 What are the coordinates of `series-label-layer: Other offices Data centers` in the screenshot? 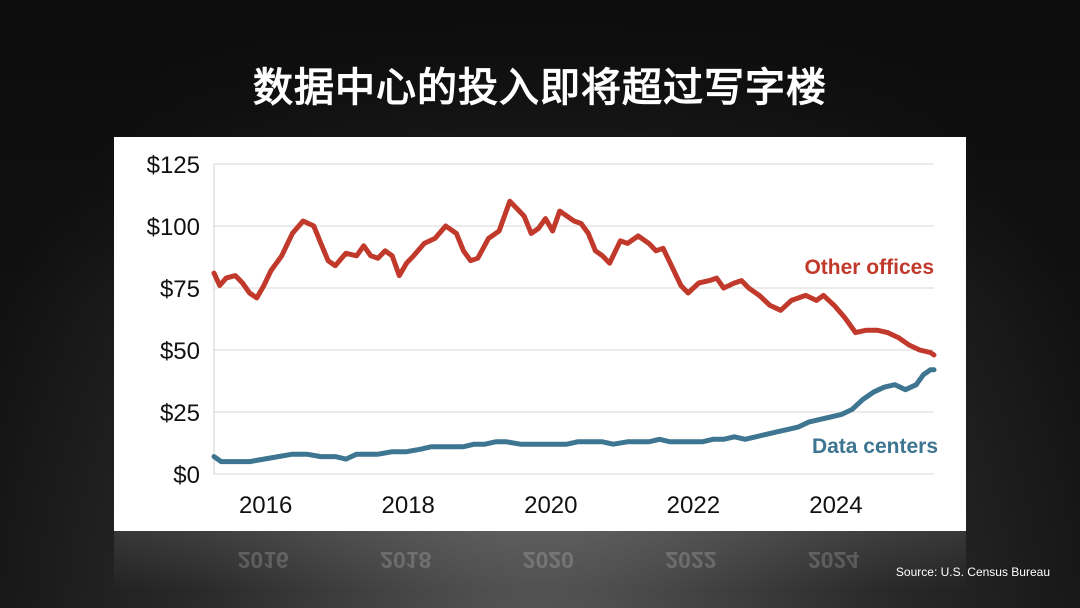 It's located at (871, 357).